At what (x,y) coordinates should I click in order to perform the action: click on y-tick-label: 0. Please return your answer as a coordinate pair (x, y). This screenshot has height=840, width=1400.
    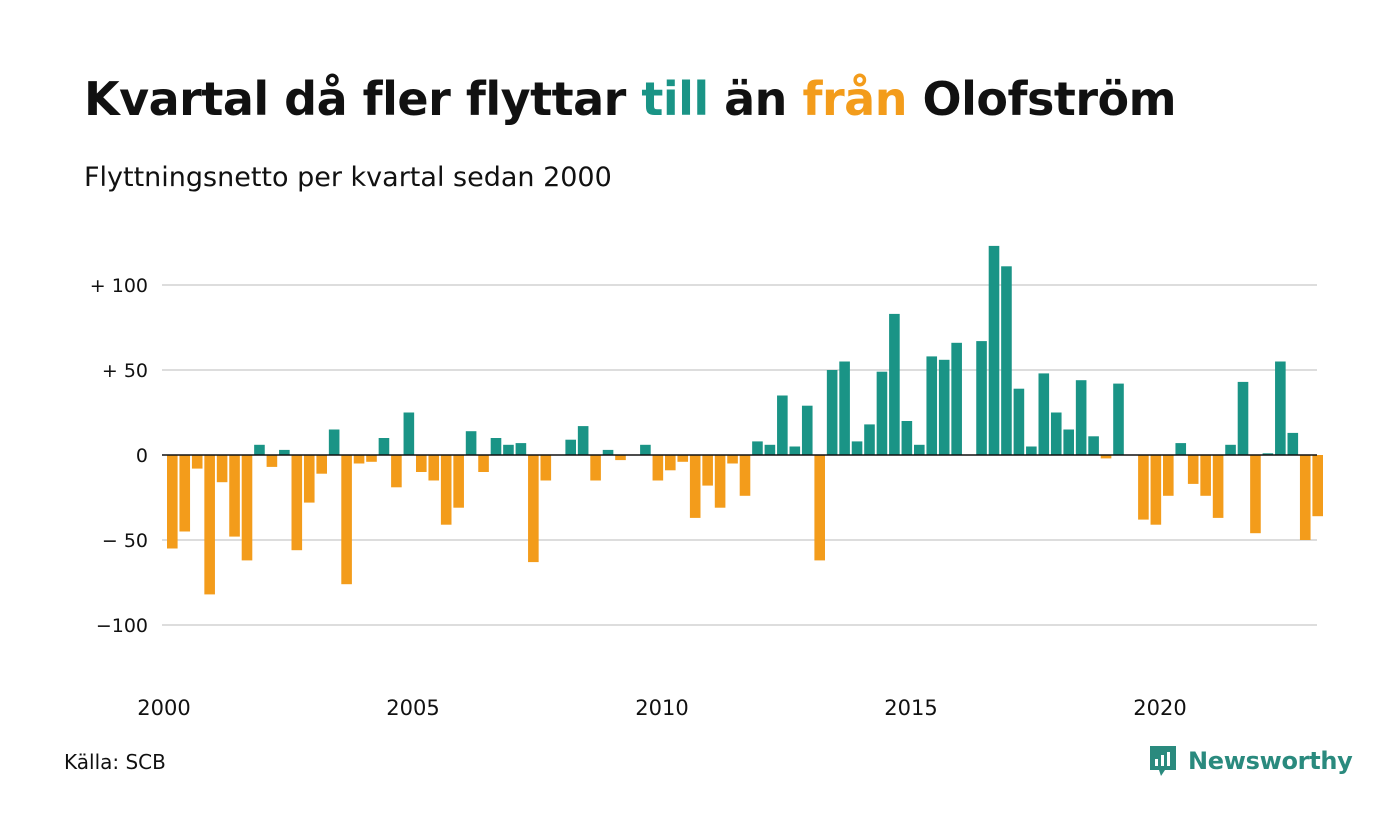
    Looking at the image, I should click on (142, 456).